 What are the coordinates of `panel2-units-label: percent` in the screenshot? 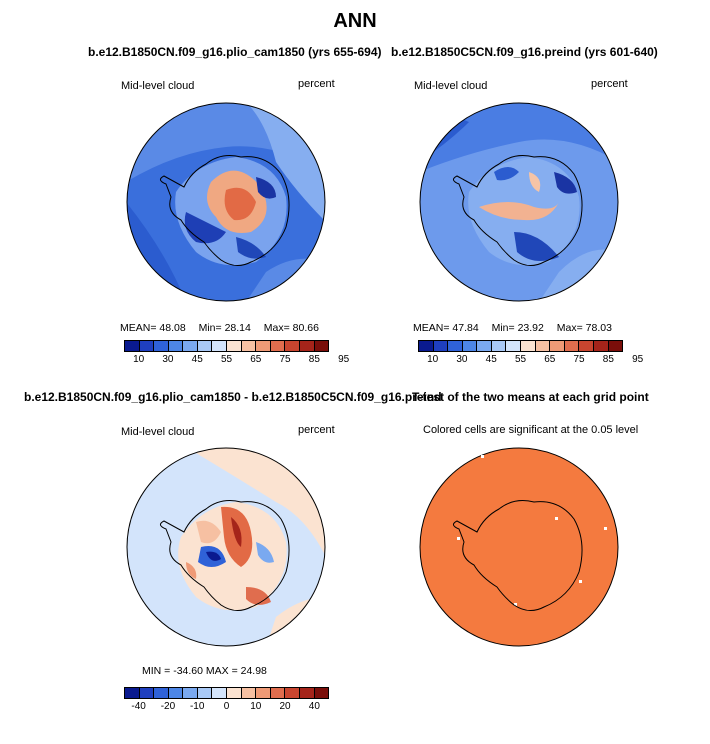 It's located at (609, 84).